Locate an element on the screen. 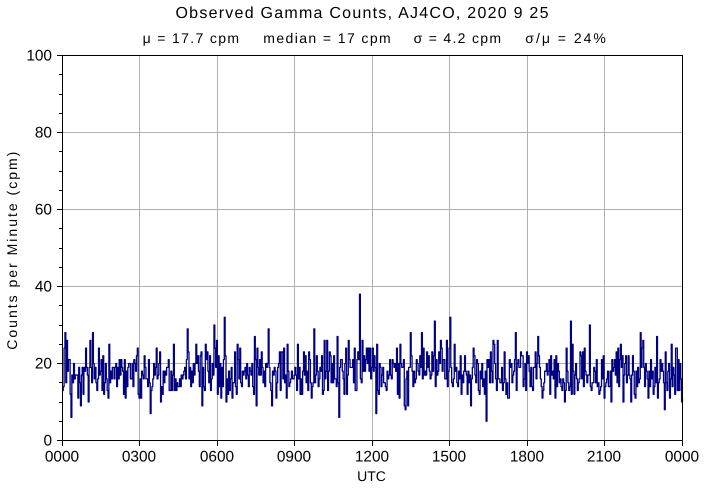 The image size is (705, 489). svg-text: 100 is located at coordinates (39, 56).